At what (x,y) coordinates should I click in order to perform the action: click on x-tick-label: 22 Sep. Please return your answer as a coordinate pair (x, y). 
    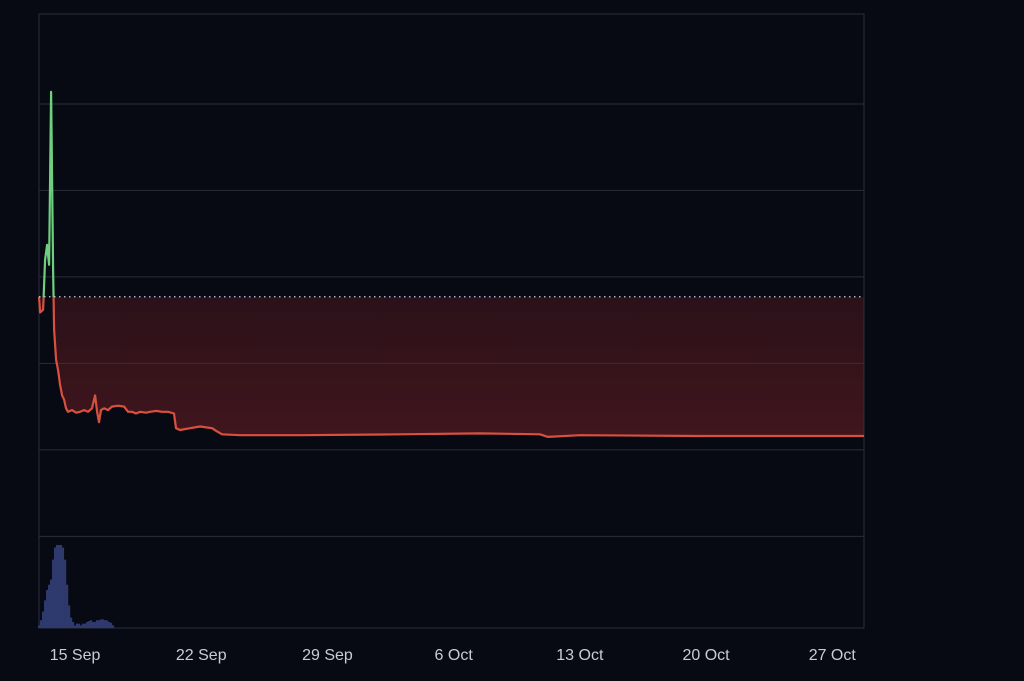
    Looking at the image, I should click on (201, 655).